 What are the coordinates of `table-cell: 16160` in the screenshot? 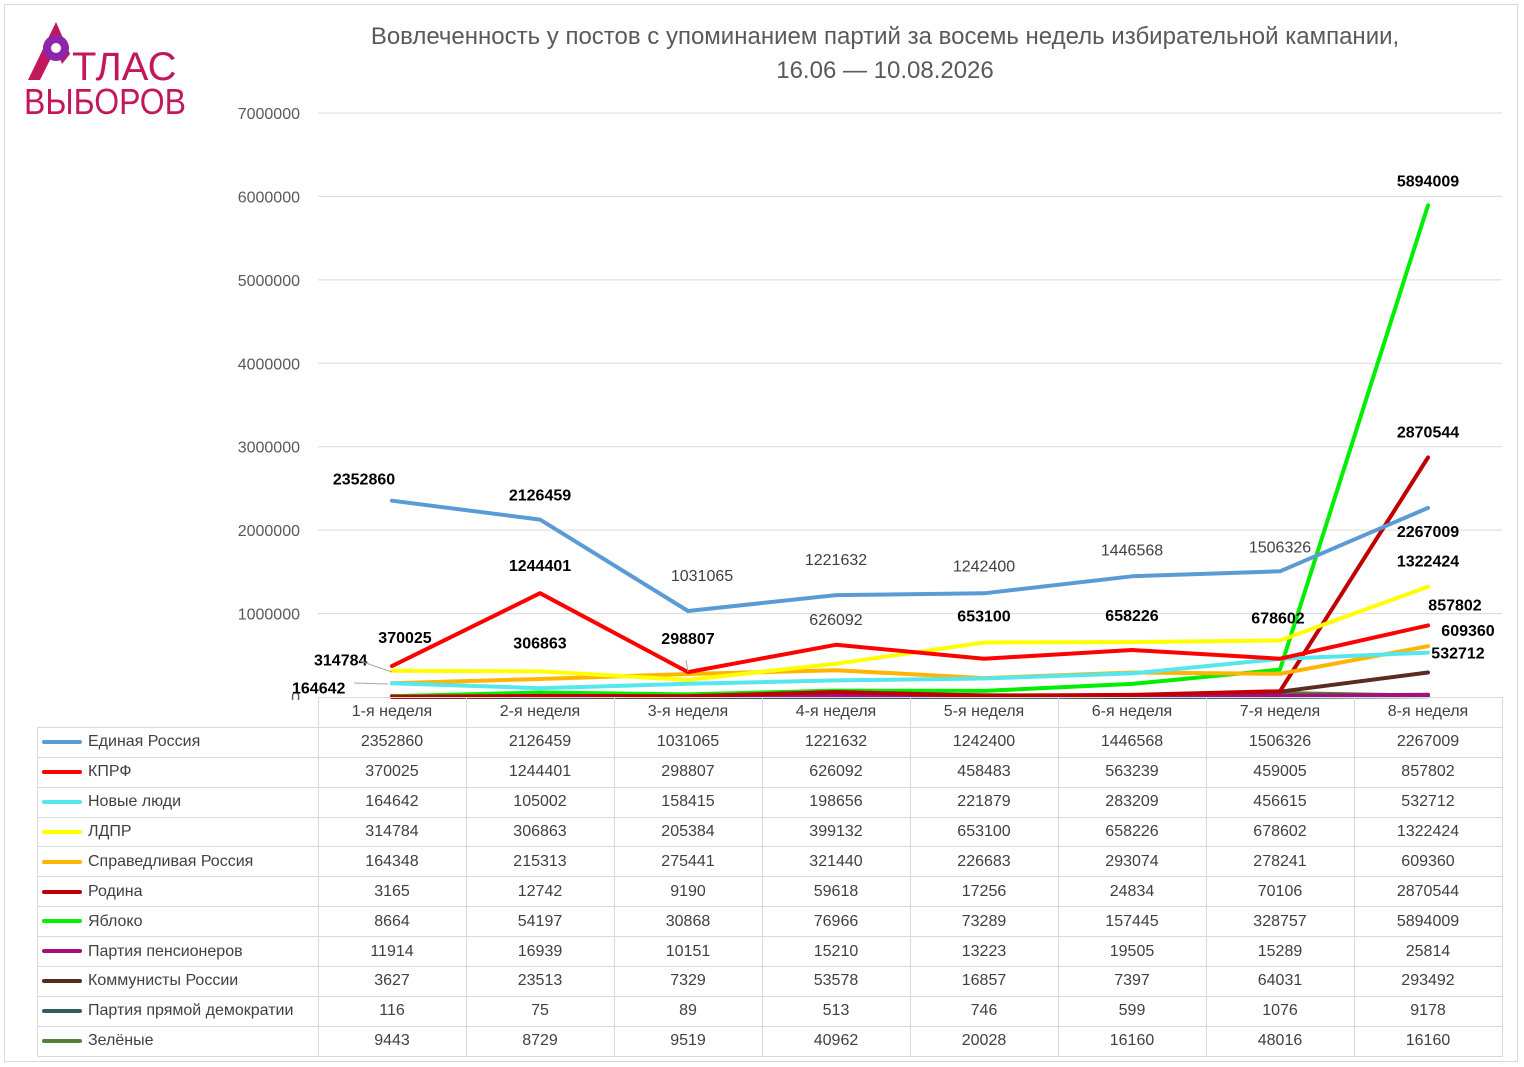 It's located at (1428, 1041).